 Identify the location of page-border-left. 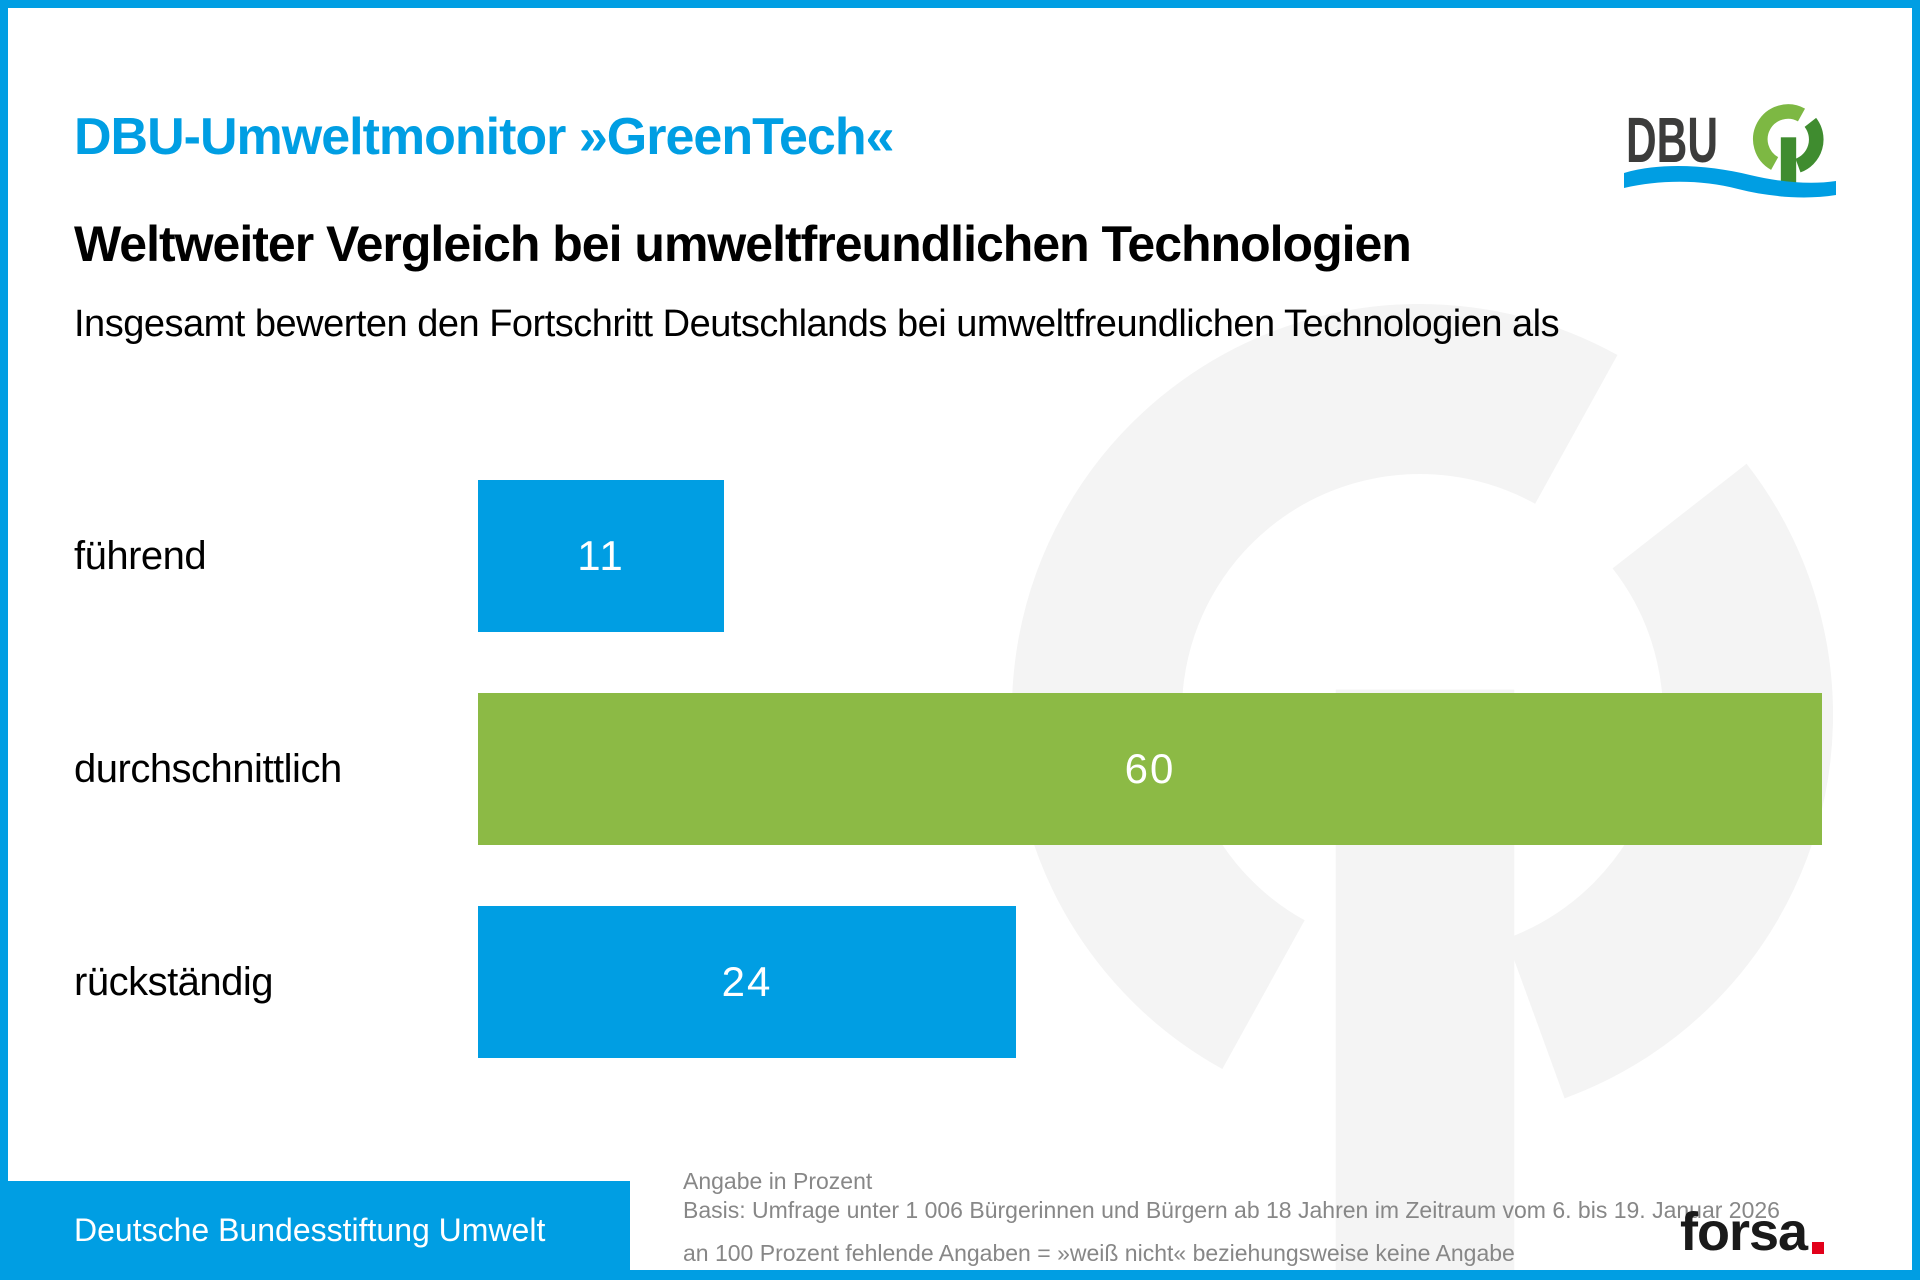
(4, 640).